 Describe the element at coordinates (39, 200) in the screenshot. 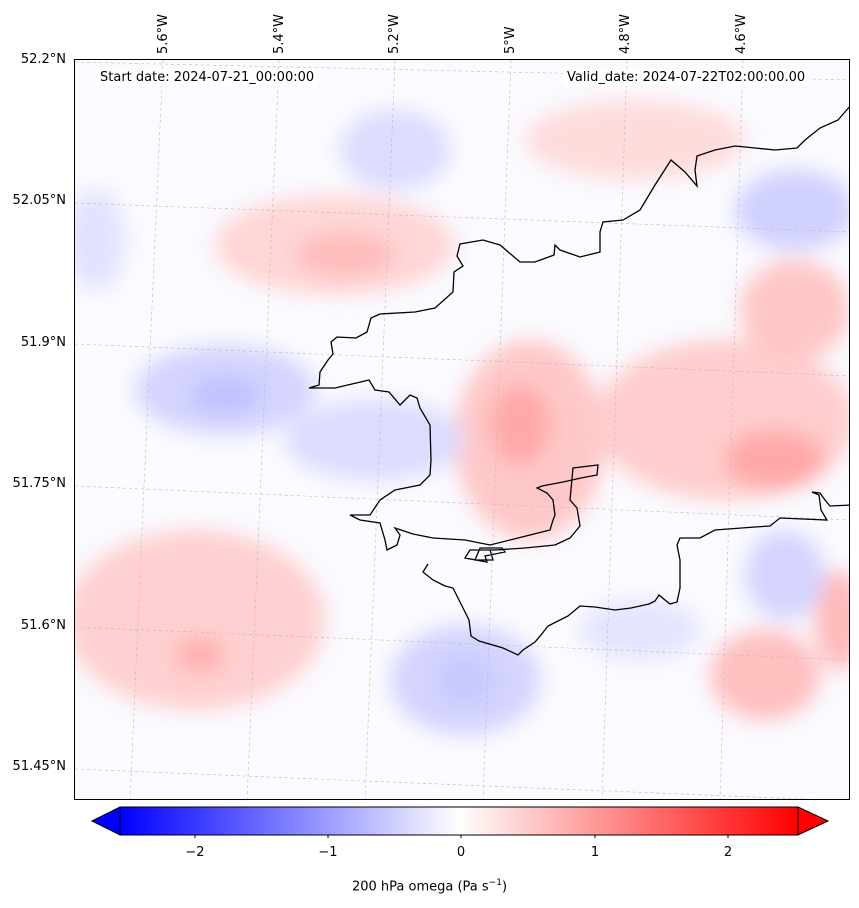

I see `lat-label-52-05: 52.05°N` at that location.